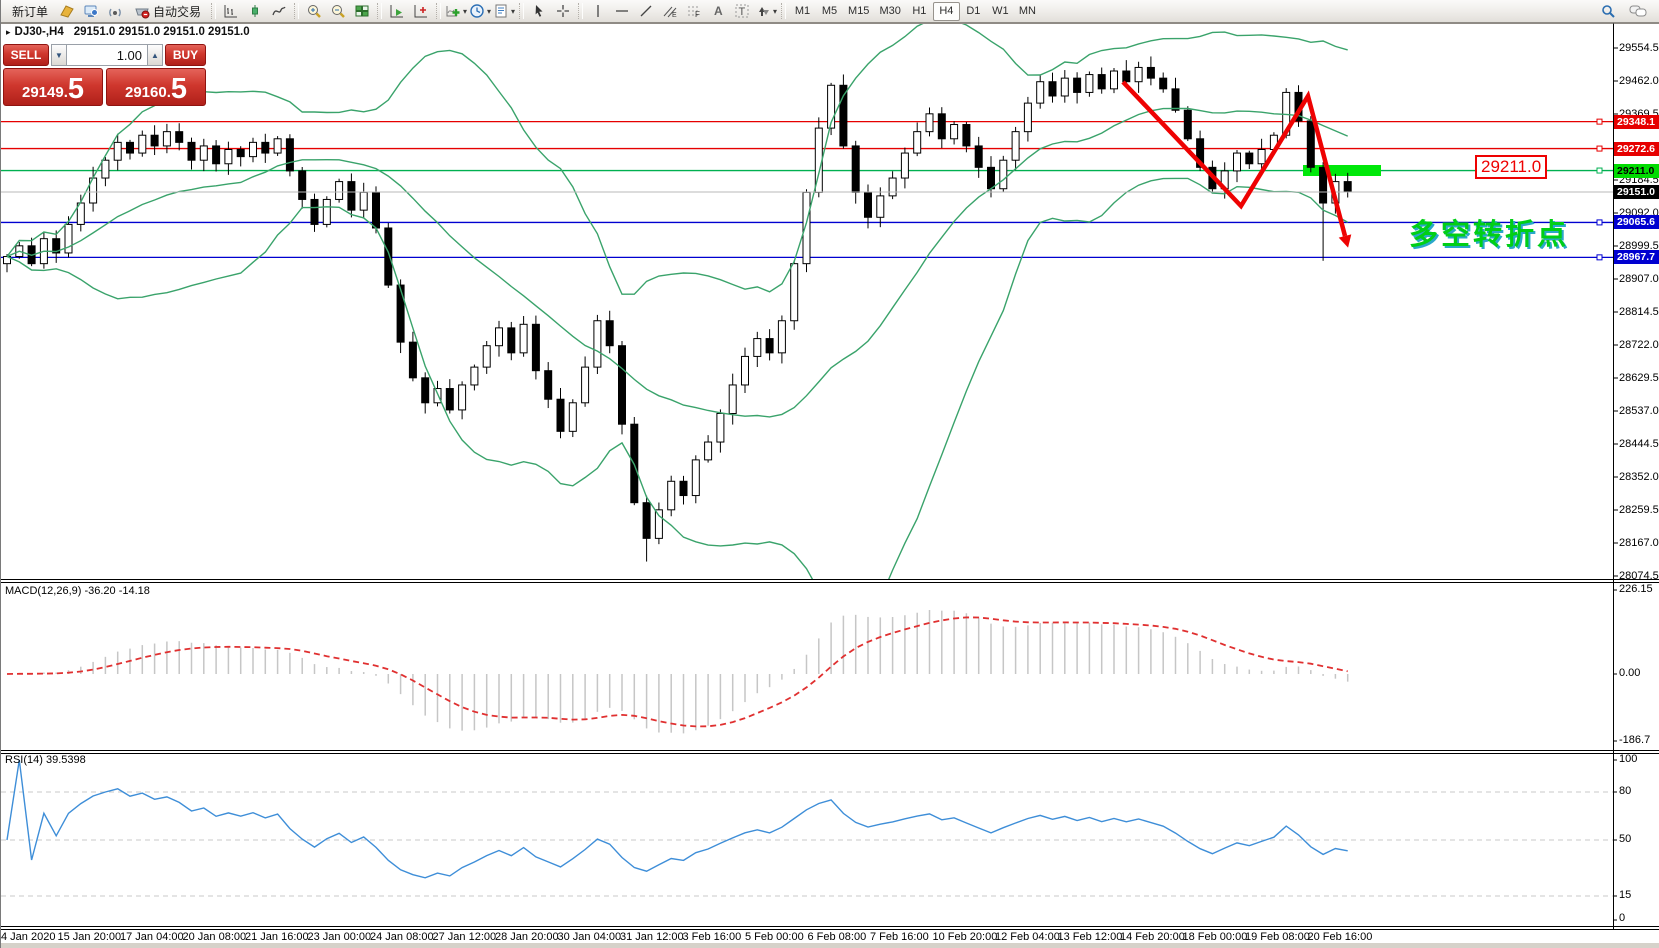 This screenshot has width=1659, height=948. What do you see at coordinates (185, 55) in the screenshot?
I see `buy-button: BUY` at bounding box center [185, 55].